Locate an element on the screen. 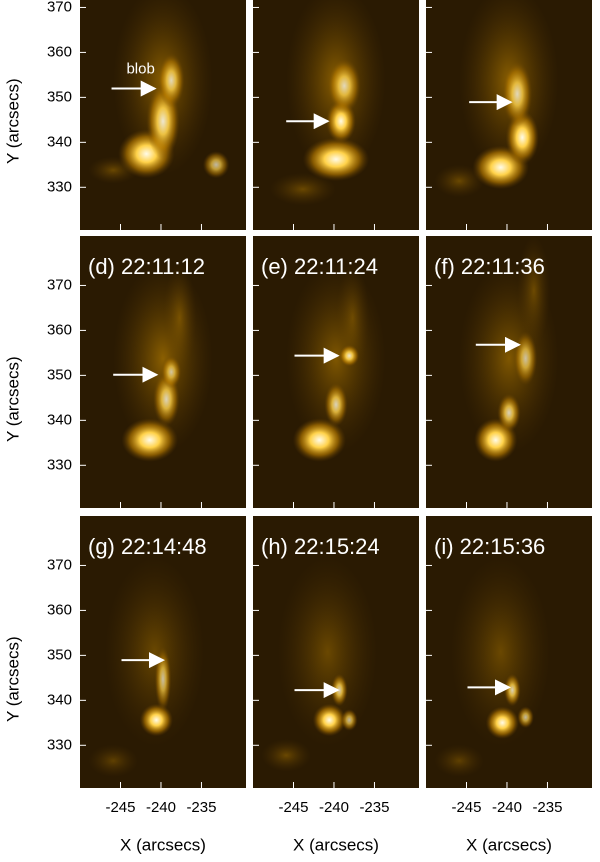 The image size is (600, 862). image-panel: (e) 22:11:24 is located at coordinates (336, 372).